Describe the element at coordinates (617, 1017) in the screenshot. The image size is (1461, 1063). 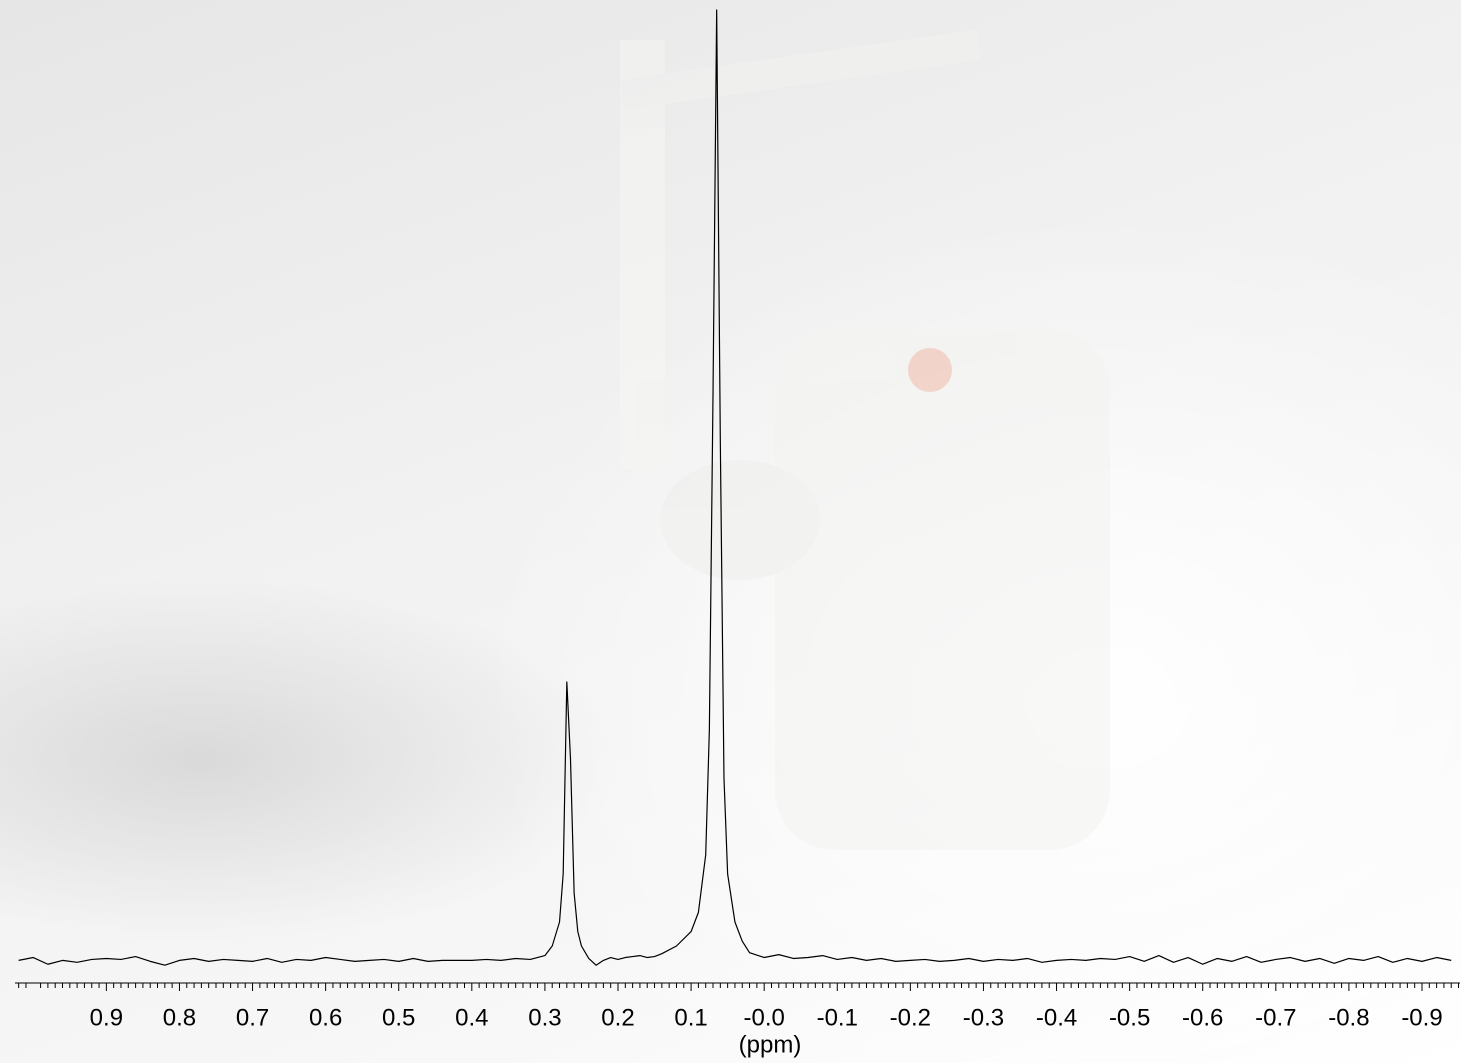
I see `x-tick-label: 0.2` at that location.